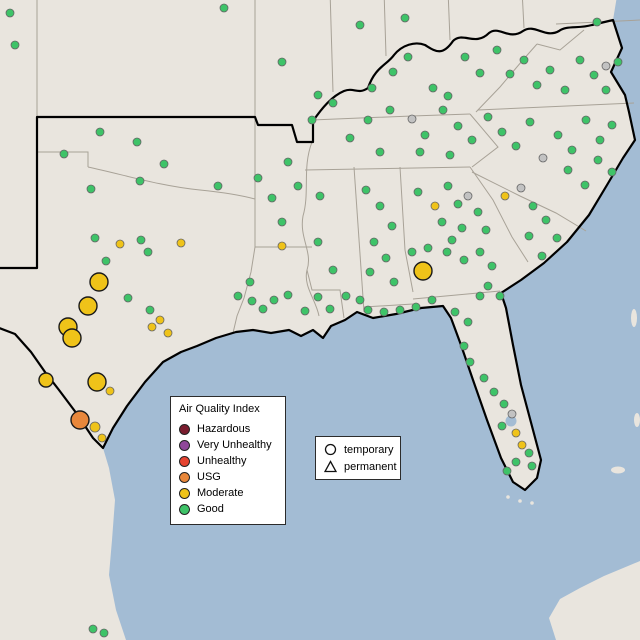 This screenshot has width=640, height=640. Describe the element at coordinates (224, 429) in the screenshot. I see `legend-label-hazardous: Hazardous` at that location.